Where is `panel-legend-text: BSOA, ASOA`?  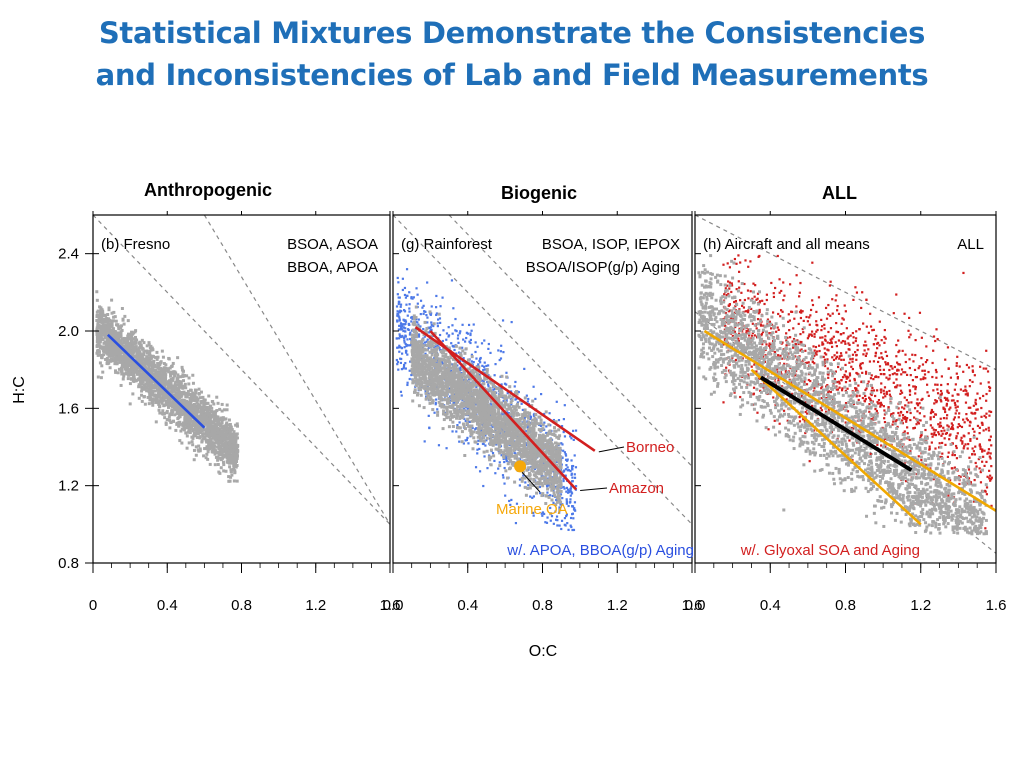 panel-legend-text: BSOA, ASOA is located at coordinates (332, 244).